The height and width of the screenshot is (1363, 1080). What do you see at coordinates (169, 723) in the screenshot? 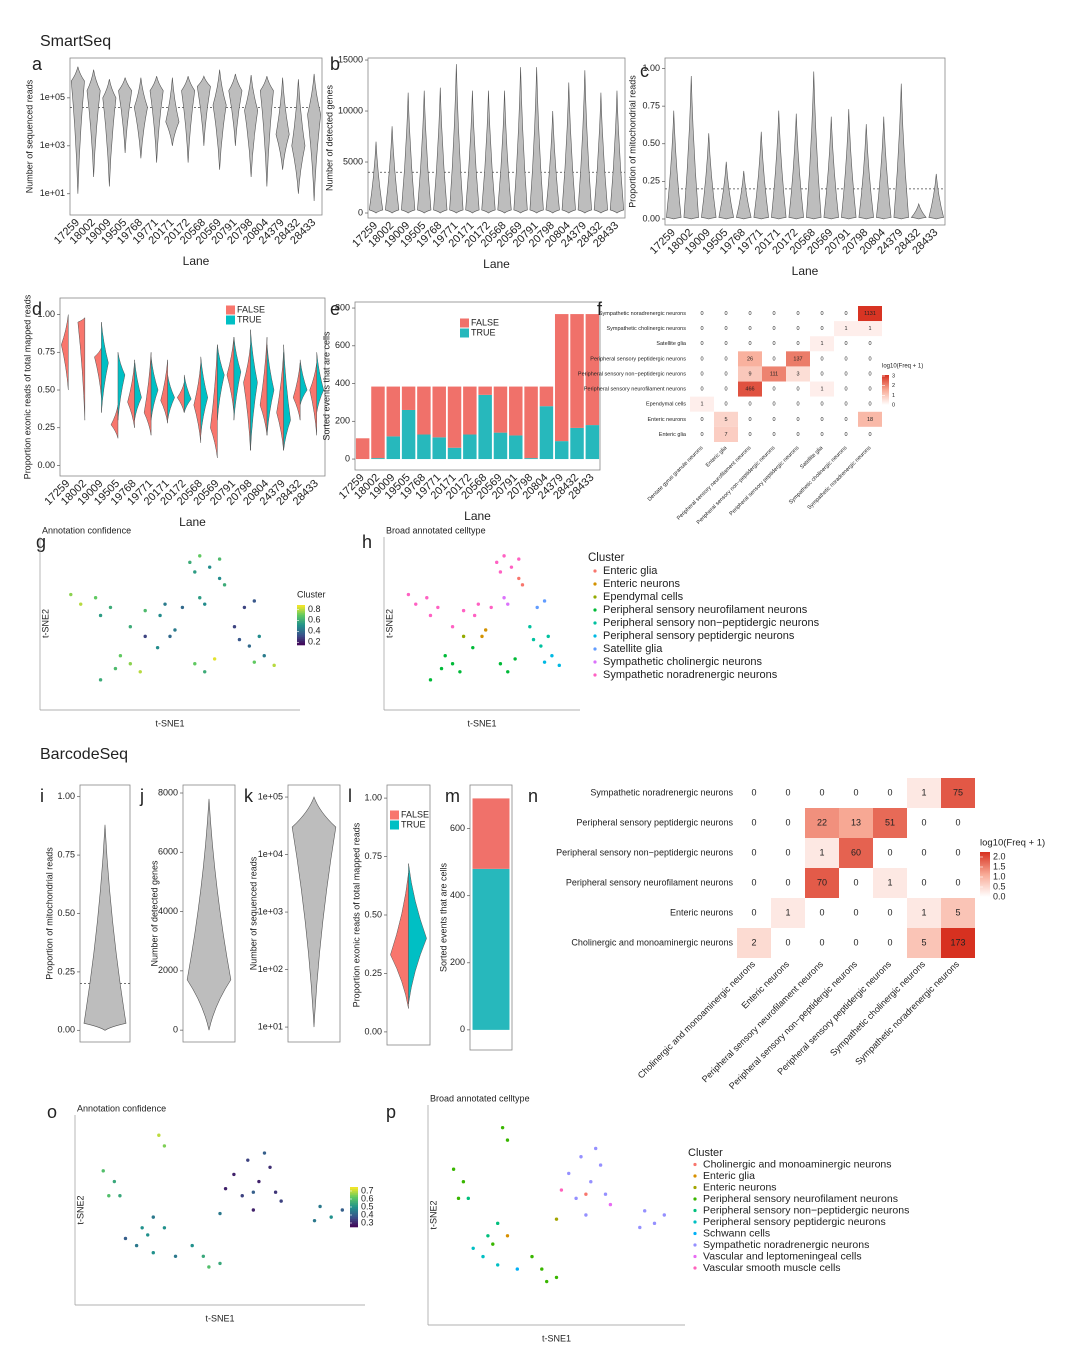
I see `x-axis-title: t-SNE1` at bounding box center [169, 723].